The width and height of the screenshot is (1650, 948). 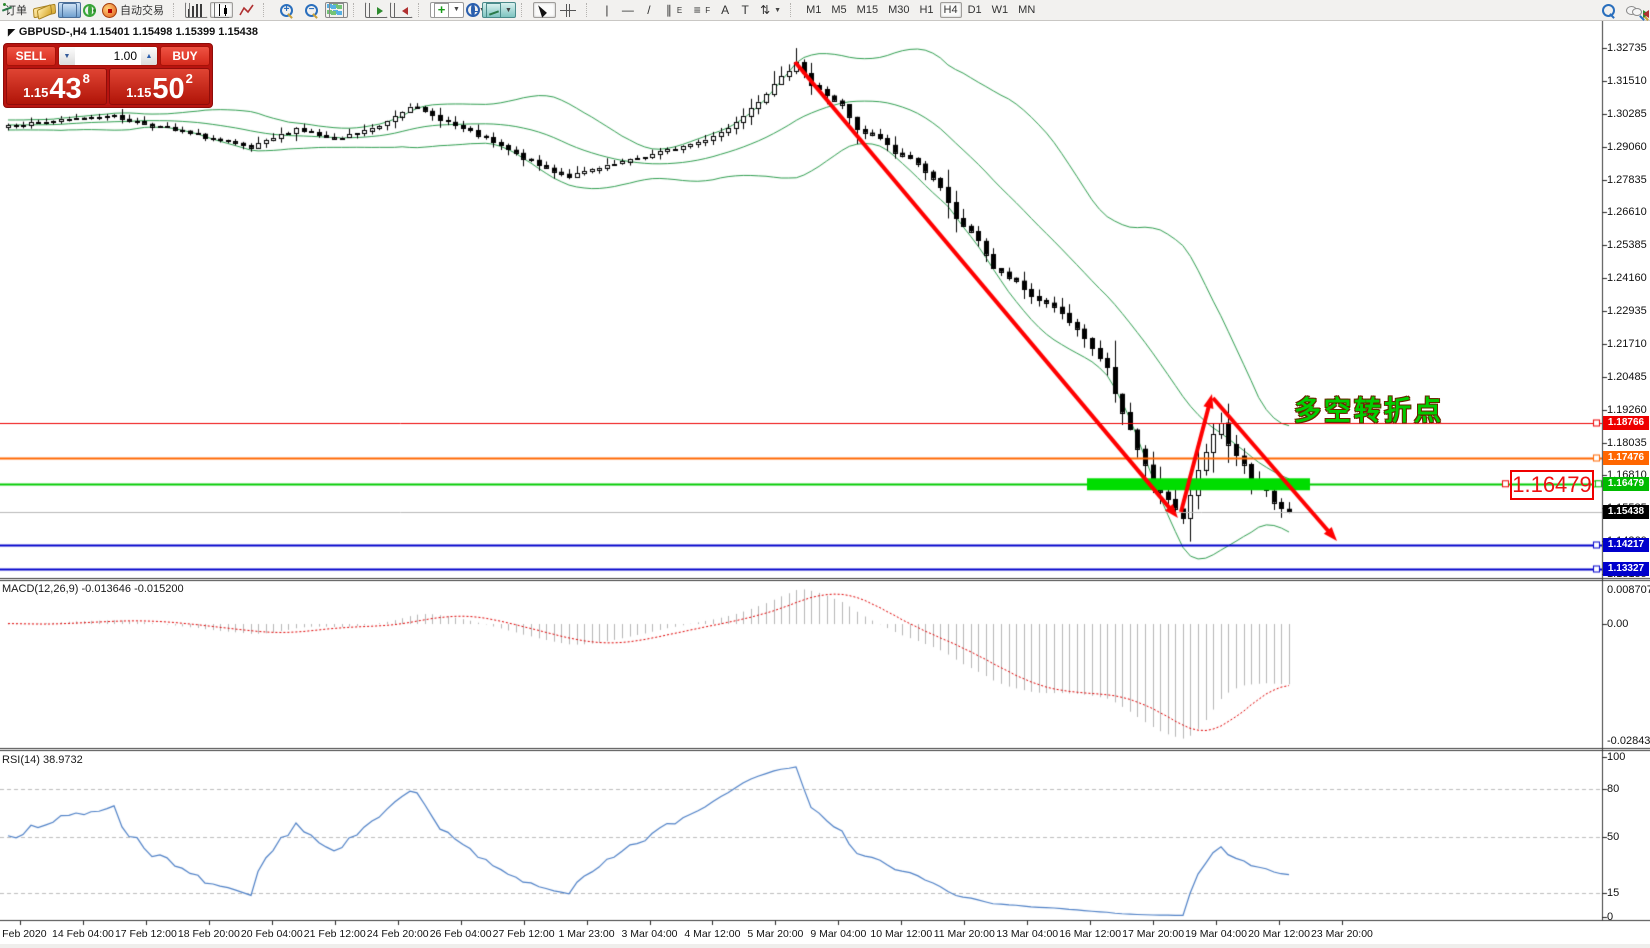 I want to click on toolbar-group-orders: 订单 自动交易, so click(x=84, y=10).